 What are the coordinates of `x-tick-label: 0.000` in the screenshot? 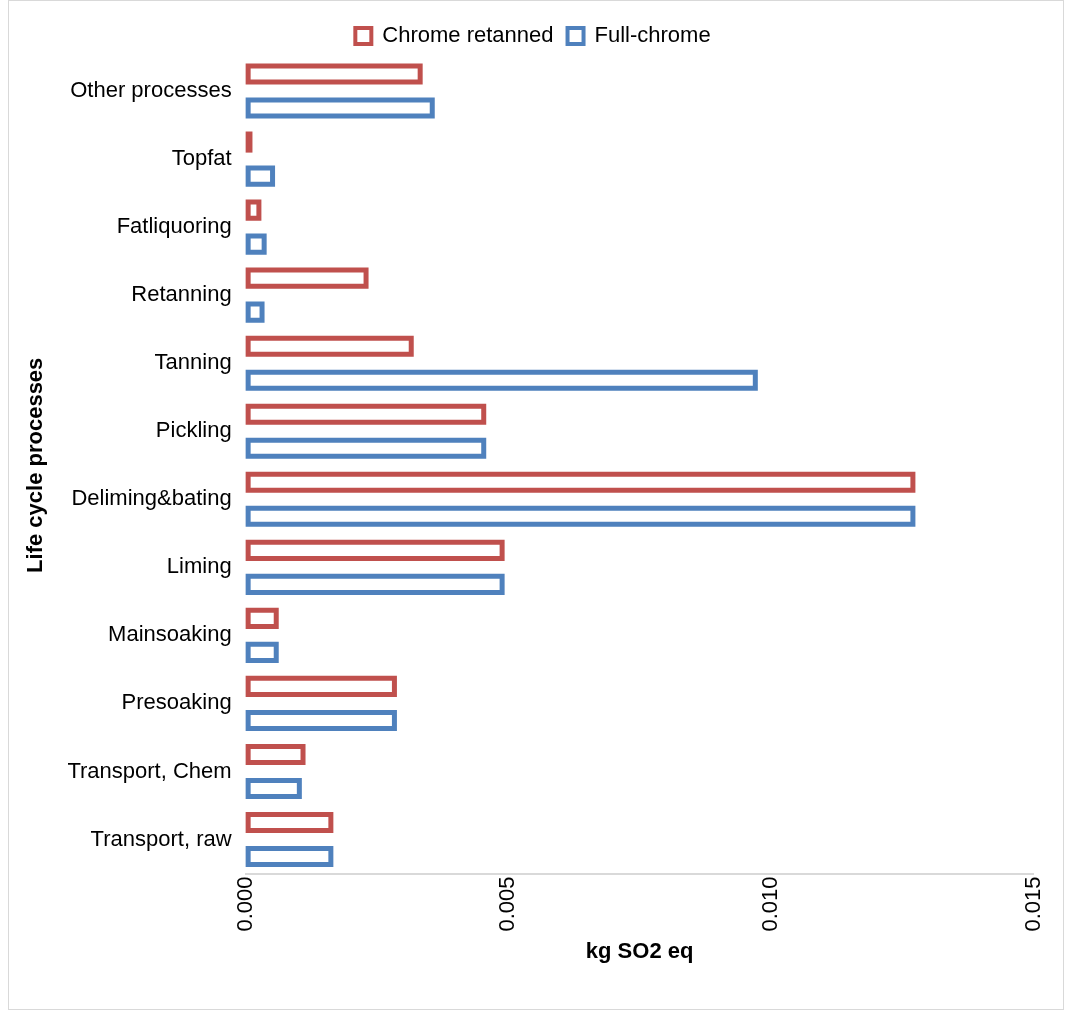 It's located at (244, 904).